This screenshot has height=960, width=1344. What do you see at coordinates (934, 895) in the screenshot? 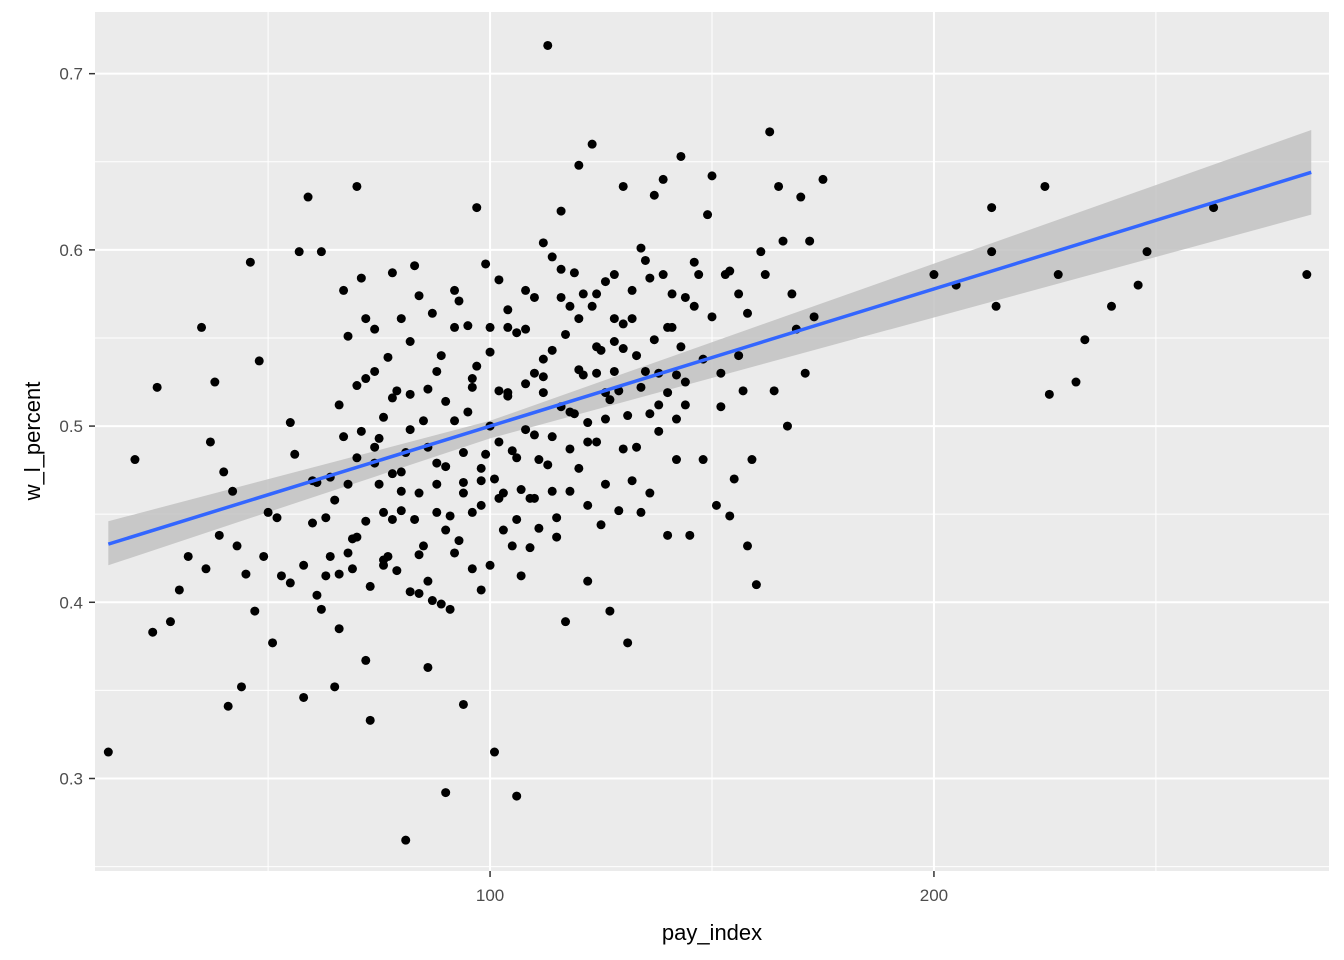
I see `x-tick-label: 200` at bounding box center [934, 895].